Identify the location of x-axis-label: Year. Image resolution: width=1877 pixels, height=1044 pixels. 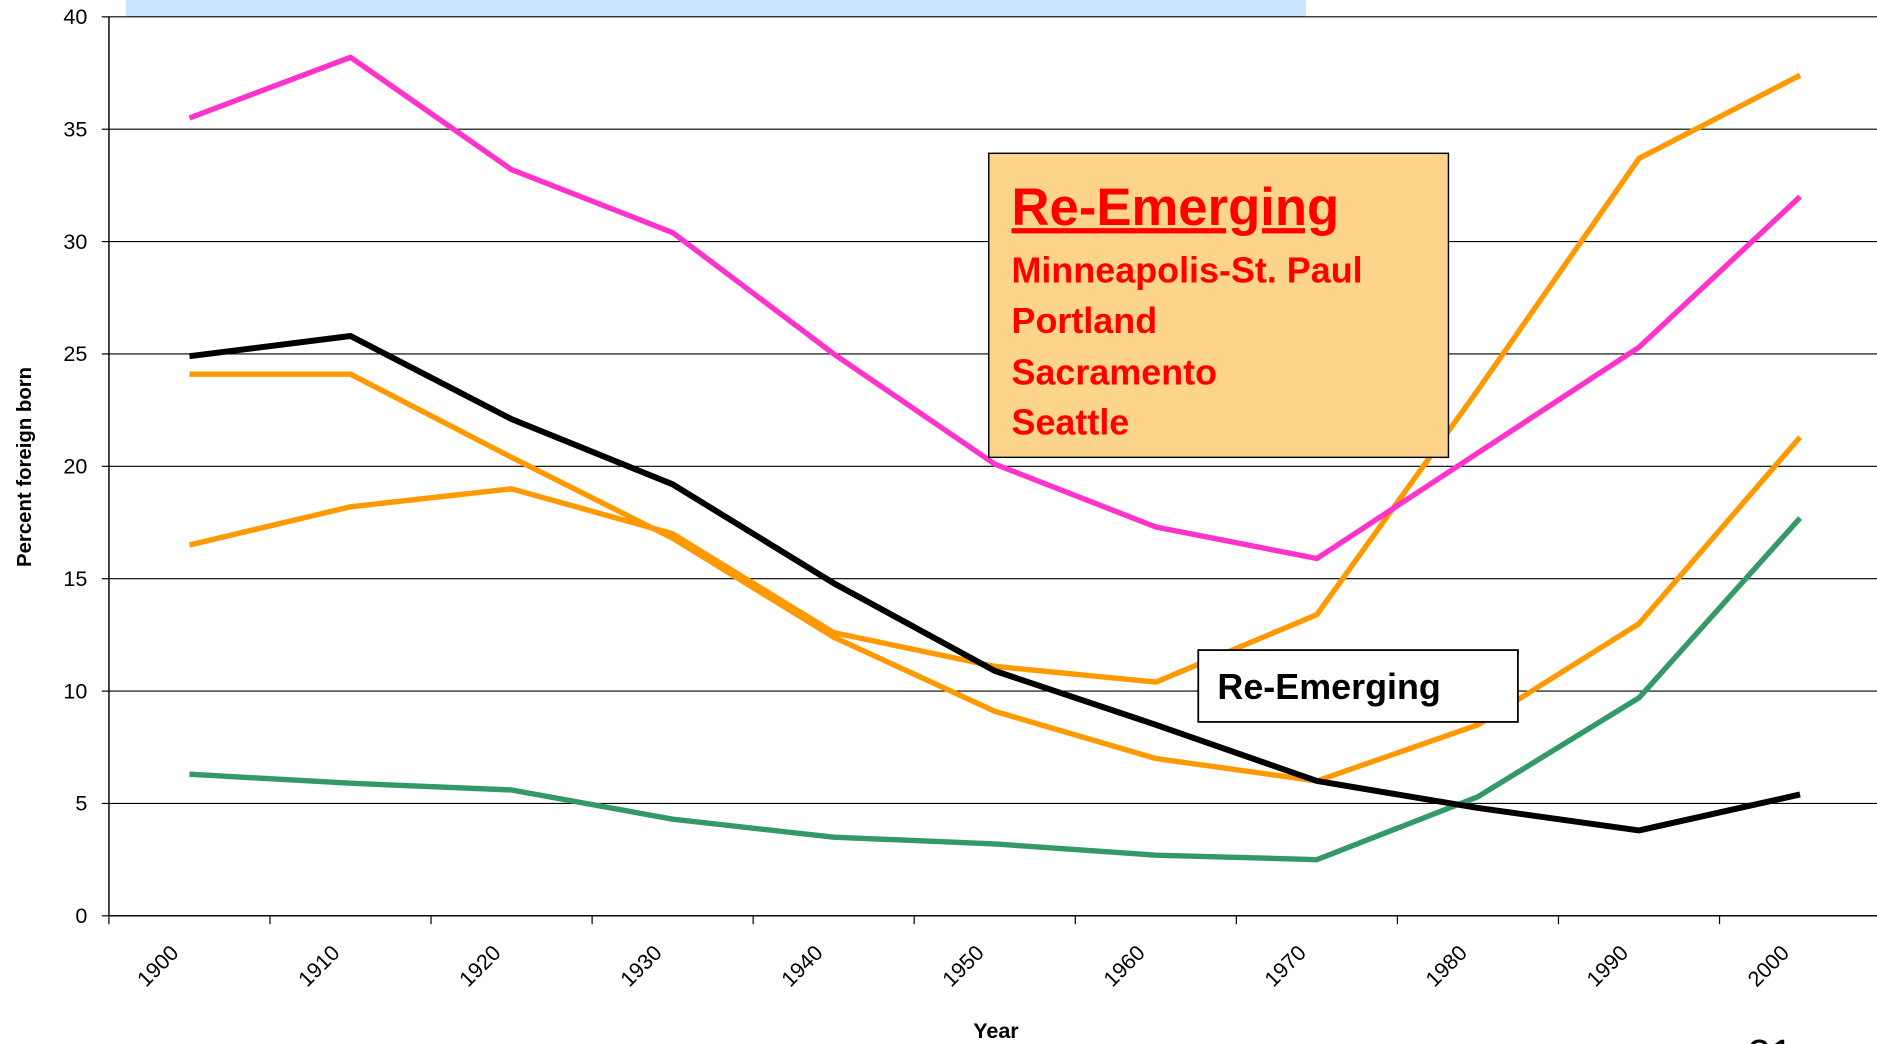
(996, 1031).